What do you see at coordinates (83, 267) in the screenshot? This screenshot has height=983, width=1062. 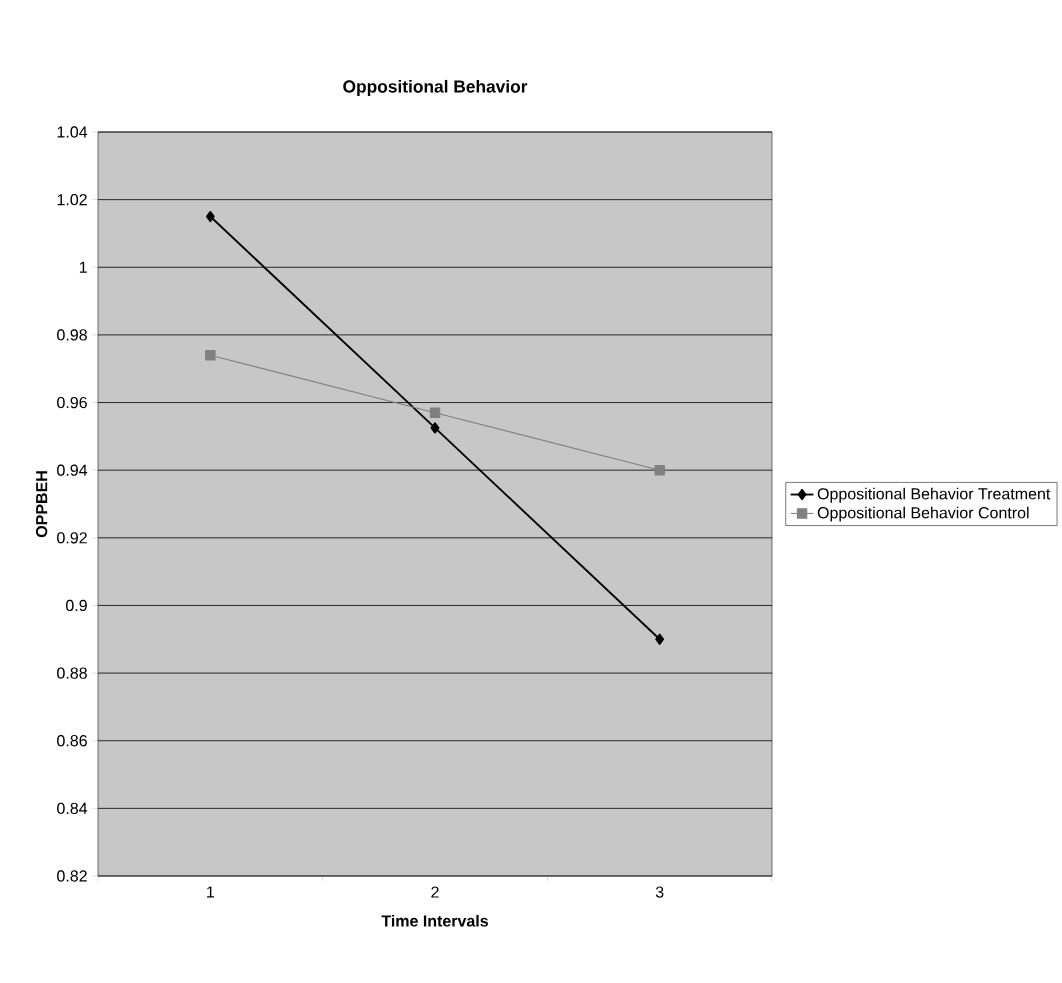 I see `y-tick-label: 1` at bounding box center [83, 267].